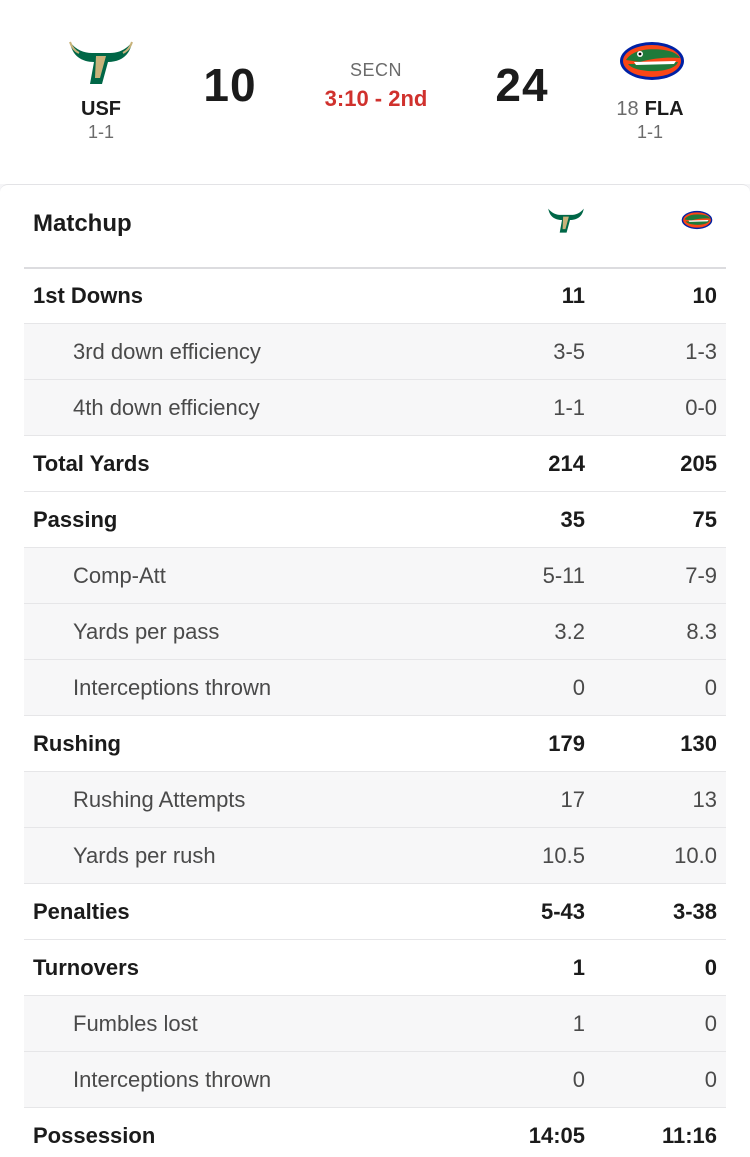 This screenshot has width=750, height=1157. What do you see at coordinates (375, 688) in the screenshot?
I see `stat-row-interceptions-thrown: Interceptions thrown 0 0` at bounding box center [375, 688].